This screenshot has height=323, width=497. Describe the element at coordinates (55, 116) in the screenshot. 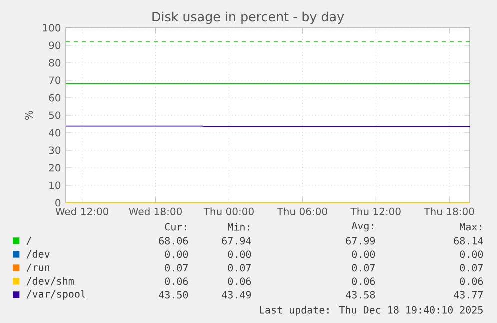

I see `y-tick-label: 50` at that location.